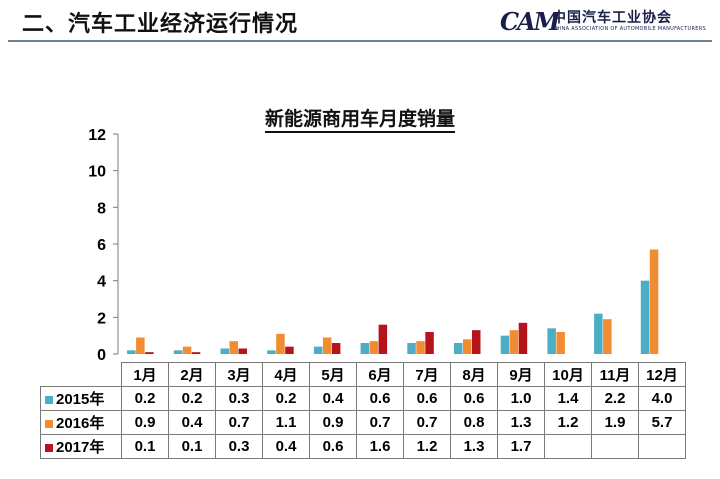  What do you see at coordinates (242, 351) in the screenshot?
I see `bar-2017年-3月` at bounding box center [242, 351].